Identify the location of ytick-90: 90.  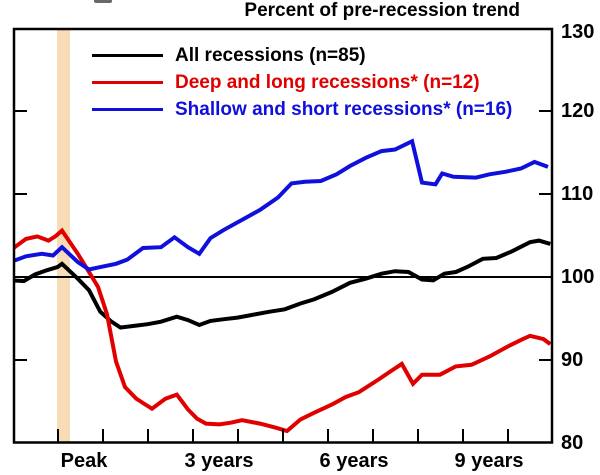
(572, 360).